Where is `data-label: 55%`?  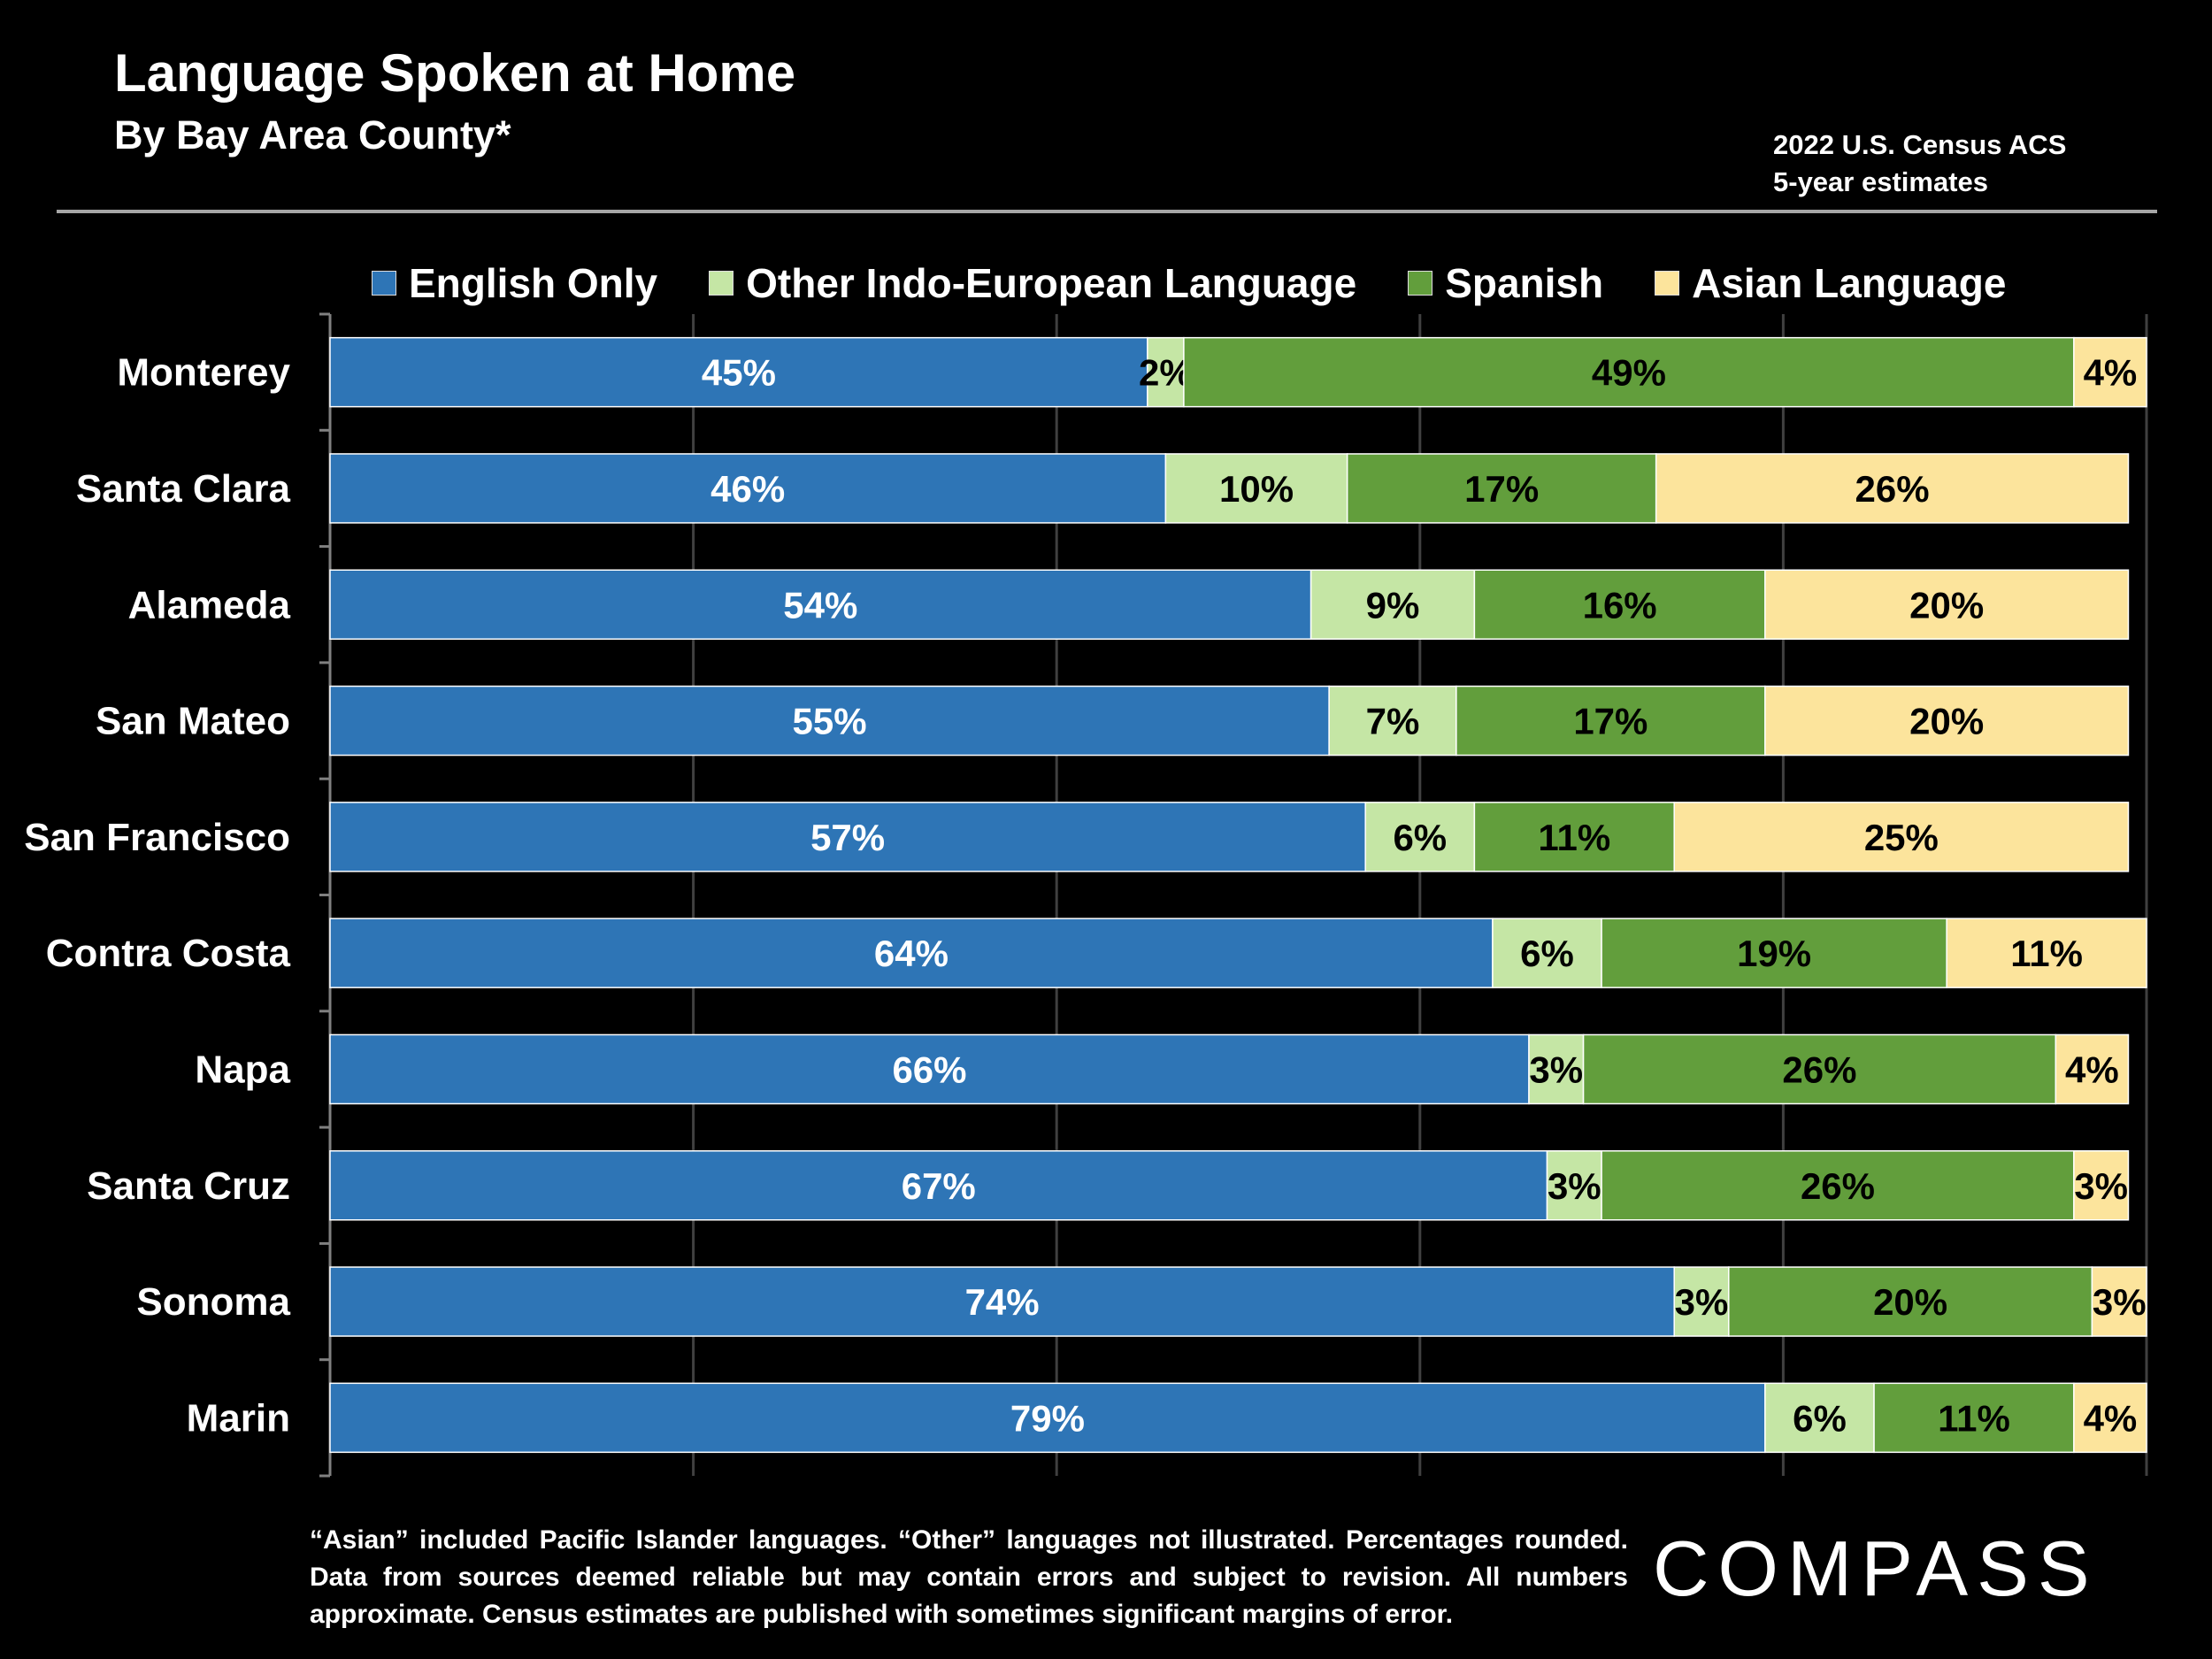
data-label: 55% is located at coordinates (830, 722).